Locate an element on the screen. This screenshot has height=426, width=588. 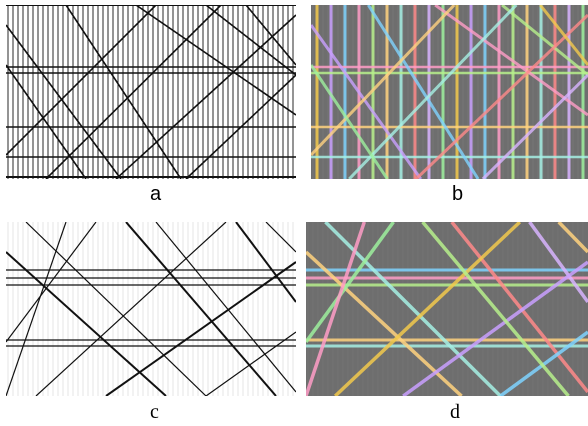
caption-c: c is located at coordinates (154, 412).